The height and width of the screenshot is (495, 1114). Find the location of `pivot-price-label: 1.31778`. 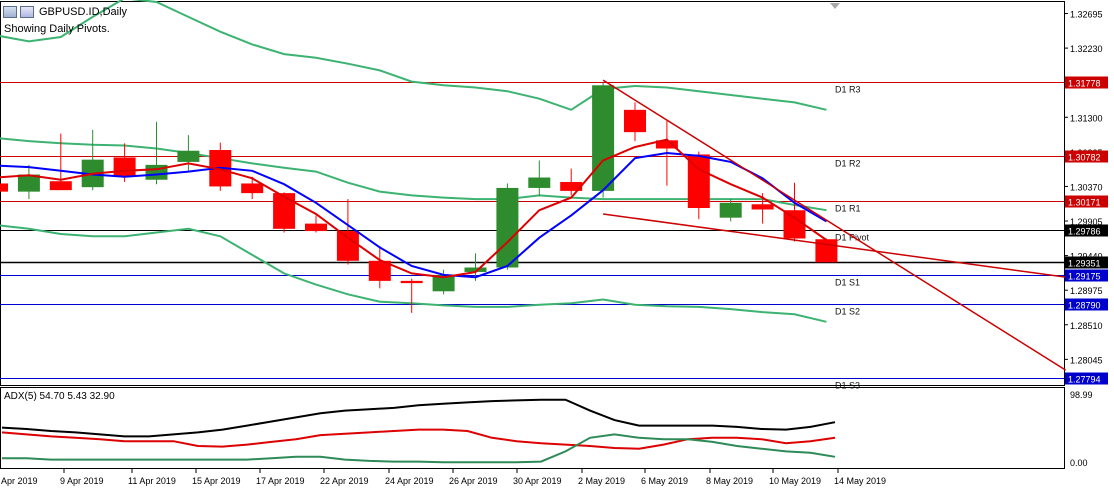

pivot-price-label: 1.31778 is located at coordinates (1084, 84).